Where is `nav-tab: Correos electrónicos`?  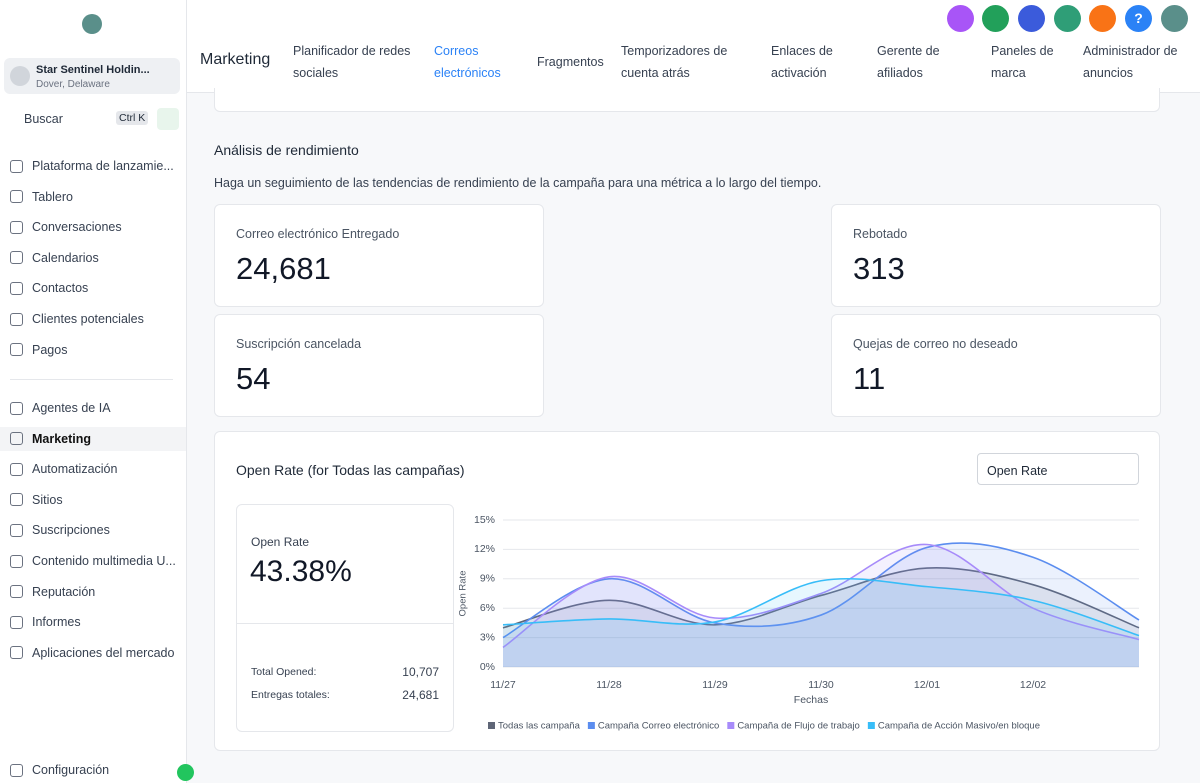 nav-tab: Correos electrónicos is located at coordinates (467, 62).